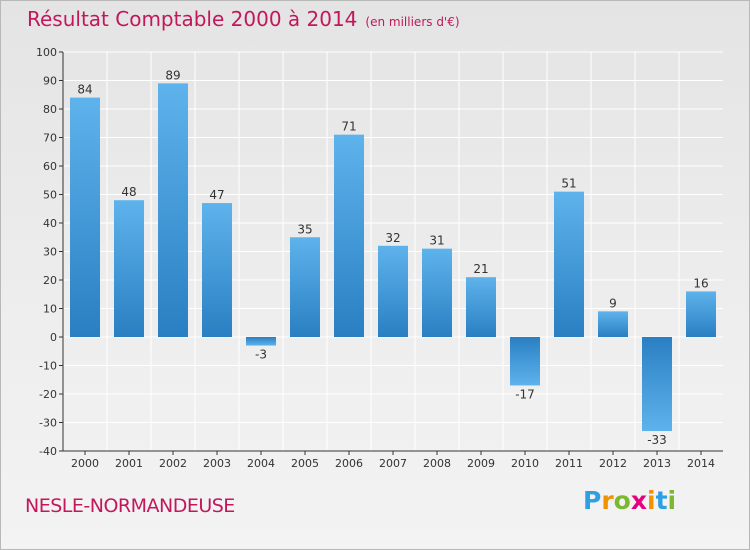 The image size is (750, 550). What do you see at coordinates (348, 127) in the screenshot?
I see `data-label: 71` at bounding box center [348, 127].